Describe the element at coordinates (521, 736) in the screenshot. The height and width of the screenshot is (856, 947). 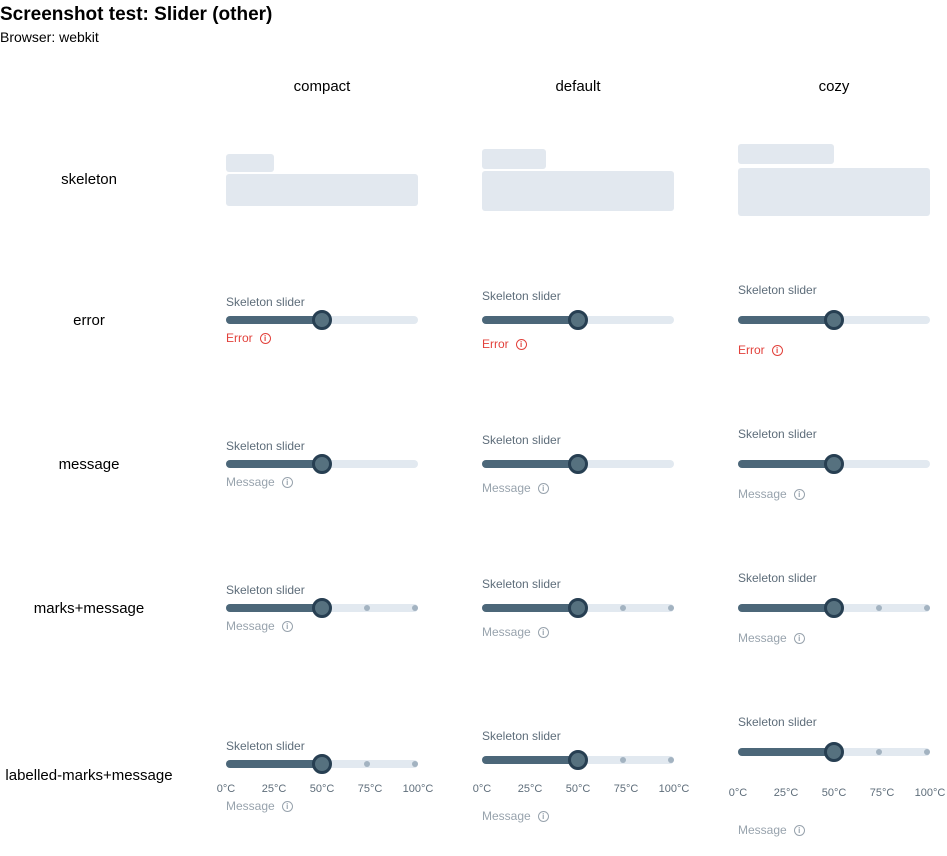
I see `labelled-marks-message-default-label: Skeleton slider` at that location.